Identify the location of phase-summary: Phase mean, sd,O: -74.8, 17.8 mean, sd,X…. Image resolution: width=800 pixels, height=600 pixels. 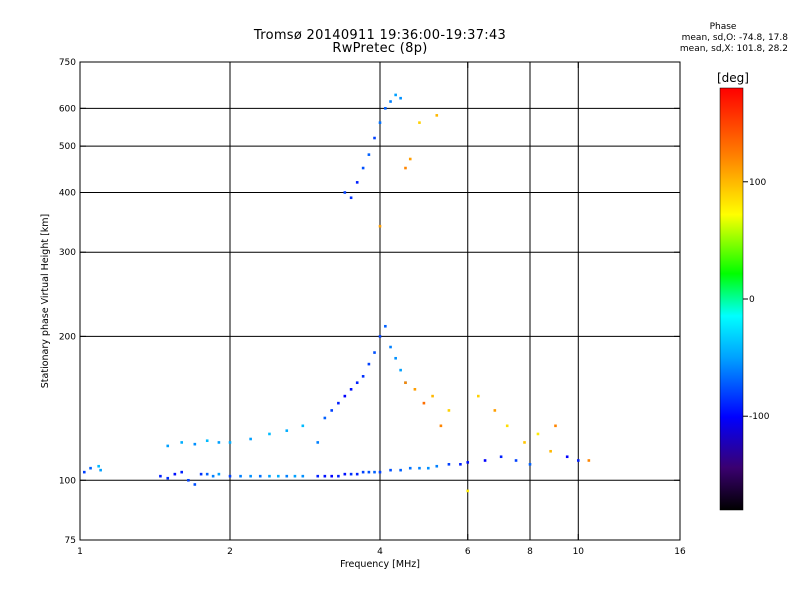
(703, 38).